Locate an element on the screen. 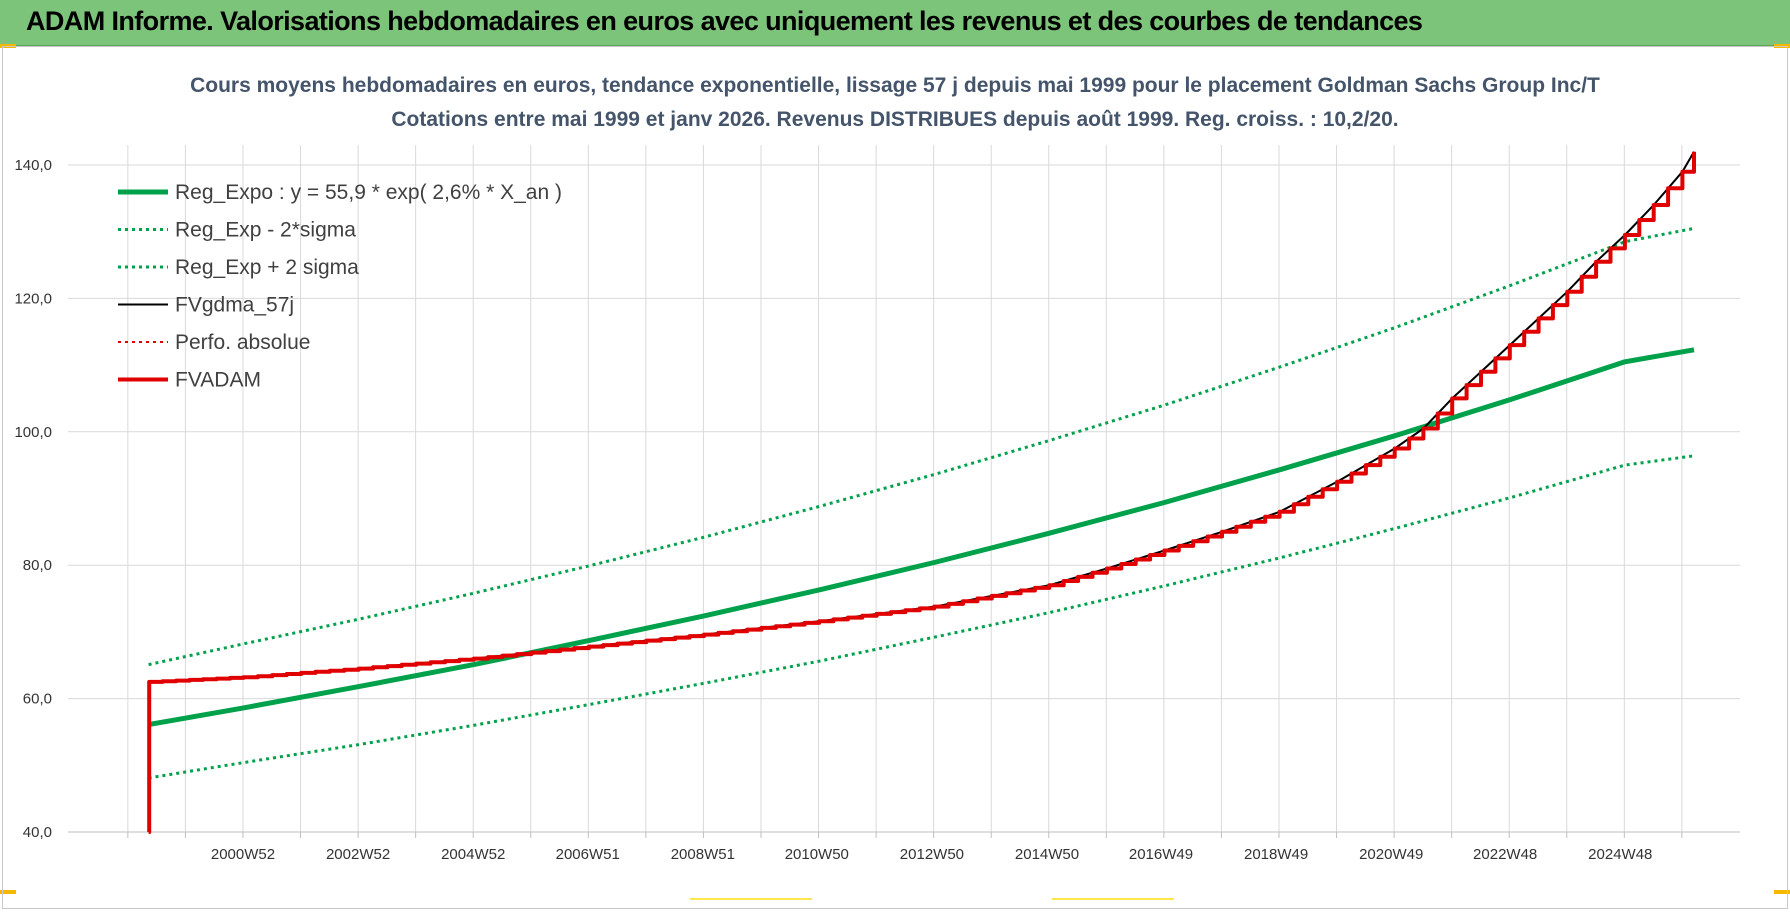 The image size is (1790, 912). x-tick-label: 2018W49 is located at coordinates (1276, 854).